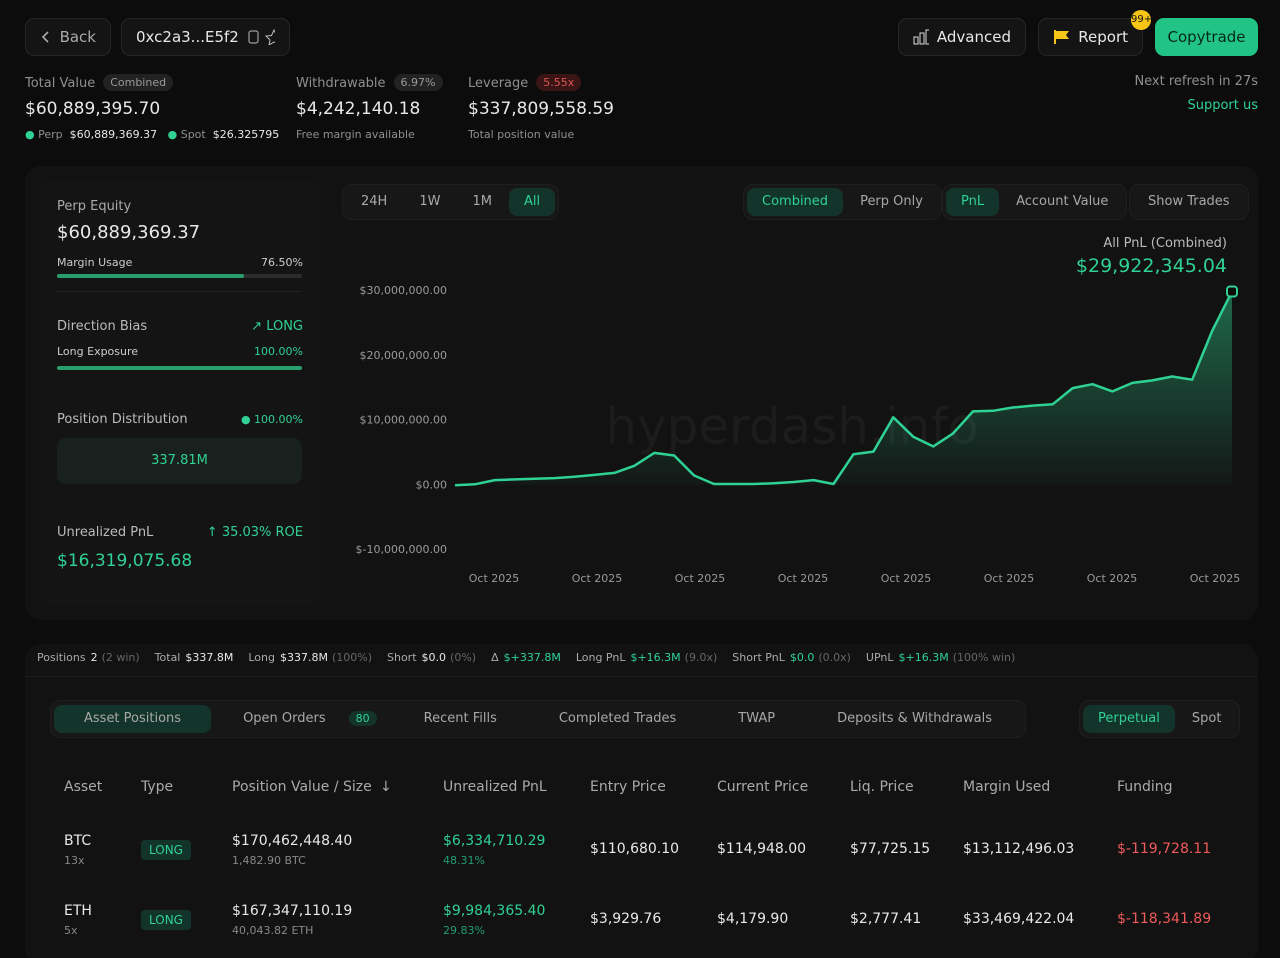 The height and width of the screenshot is (958, 1280). Describe the element at coordinates (403, 420) in the screenshot. I see `y-tick-label: $10,000,000.00` at that location.